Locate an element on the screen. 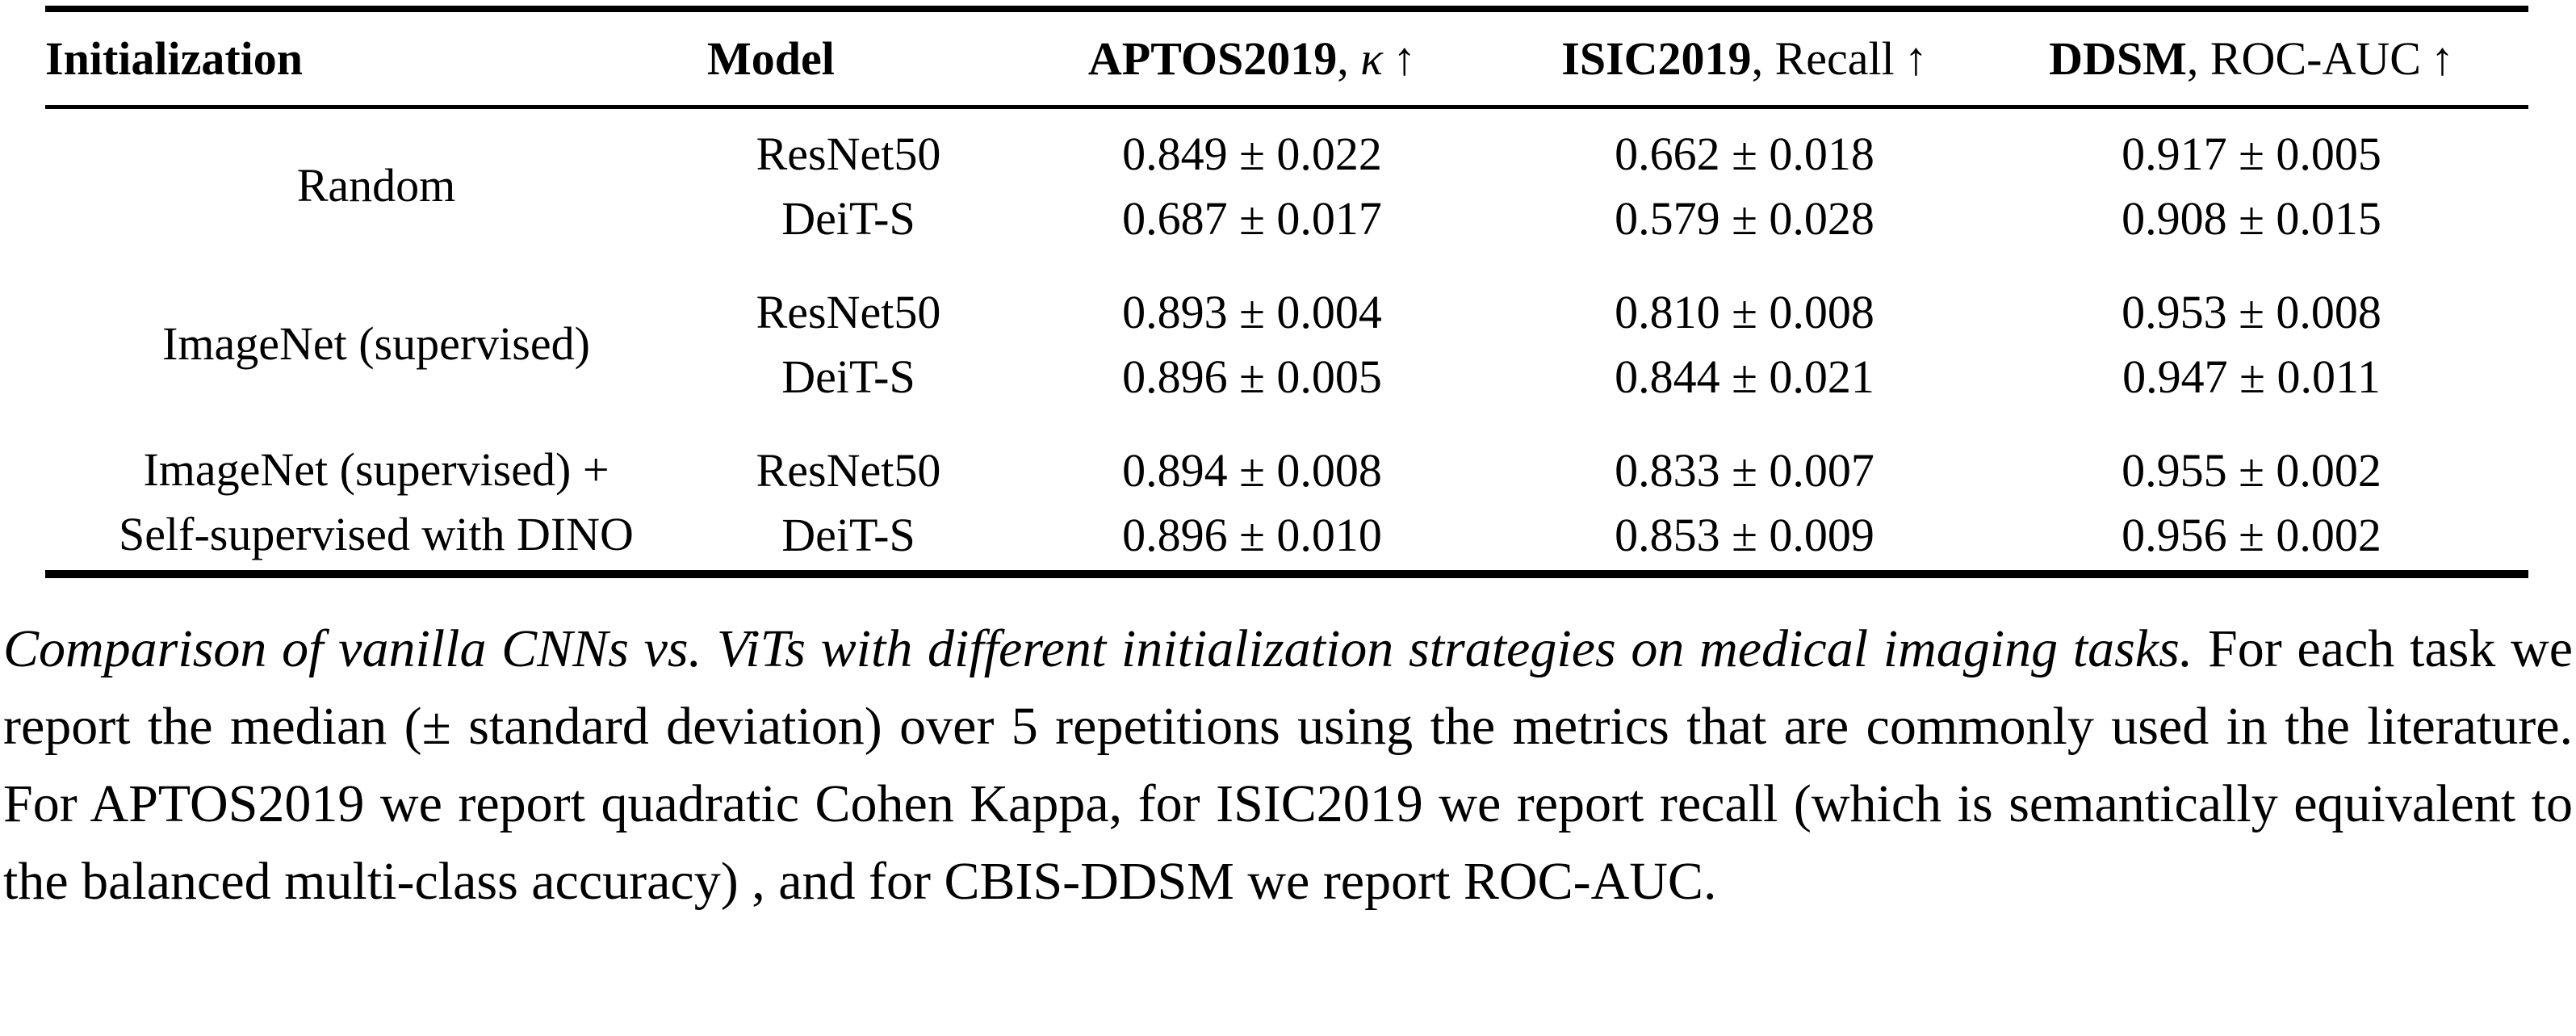 This screenshot has width=2576, height=1036. initialization-line: Random is located at coordinates (376, 185).